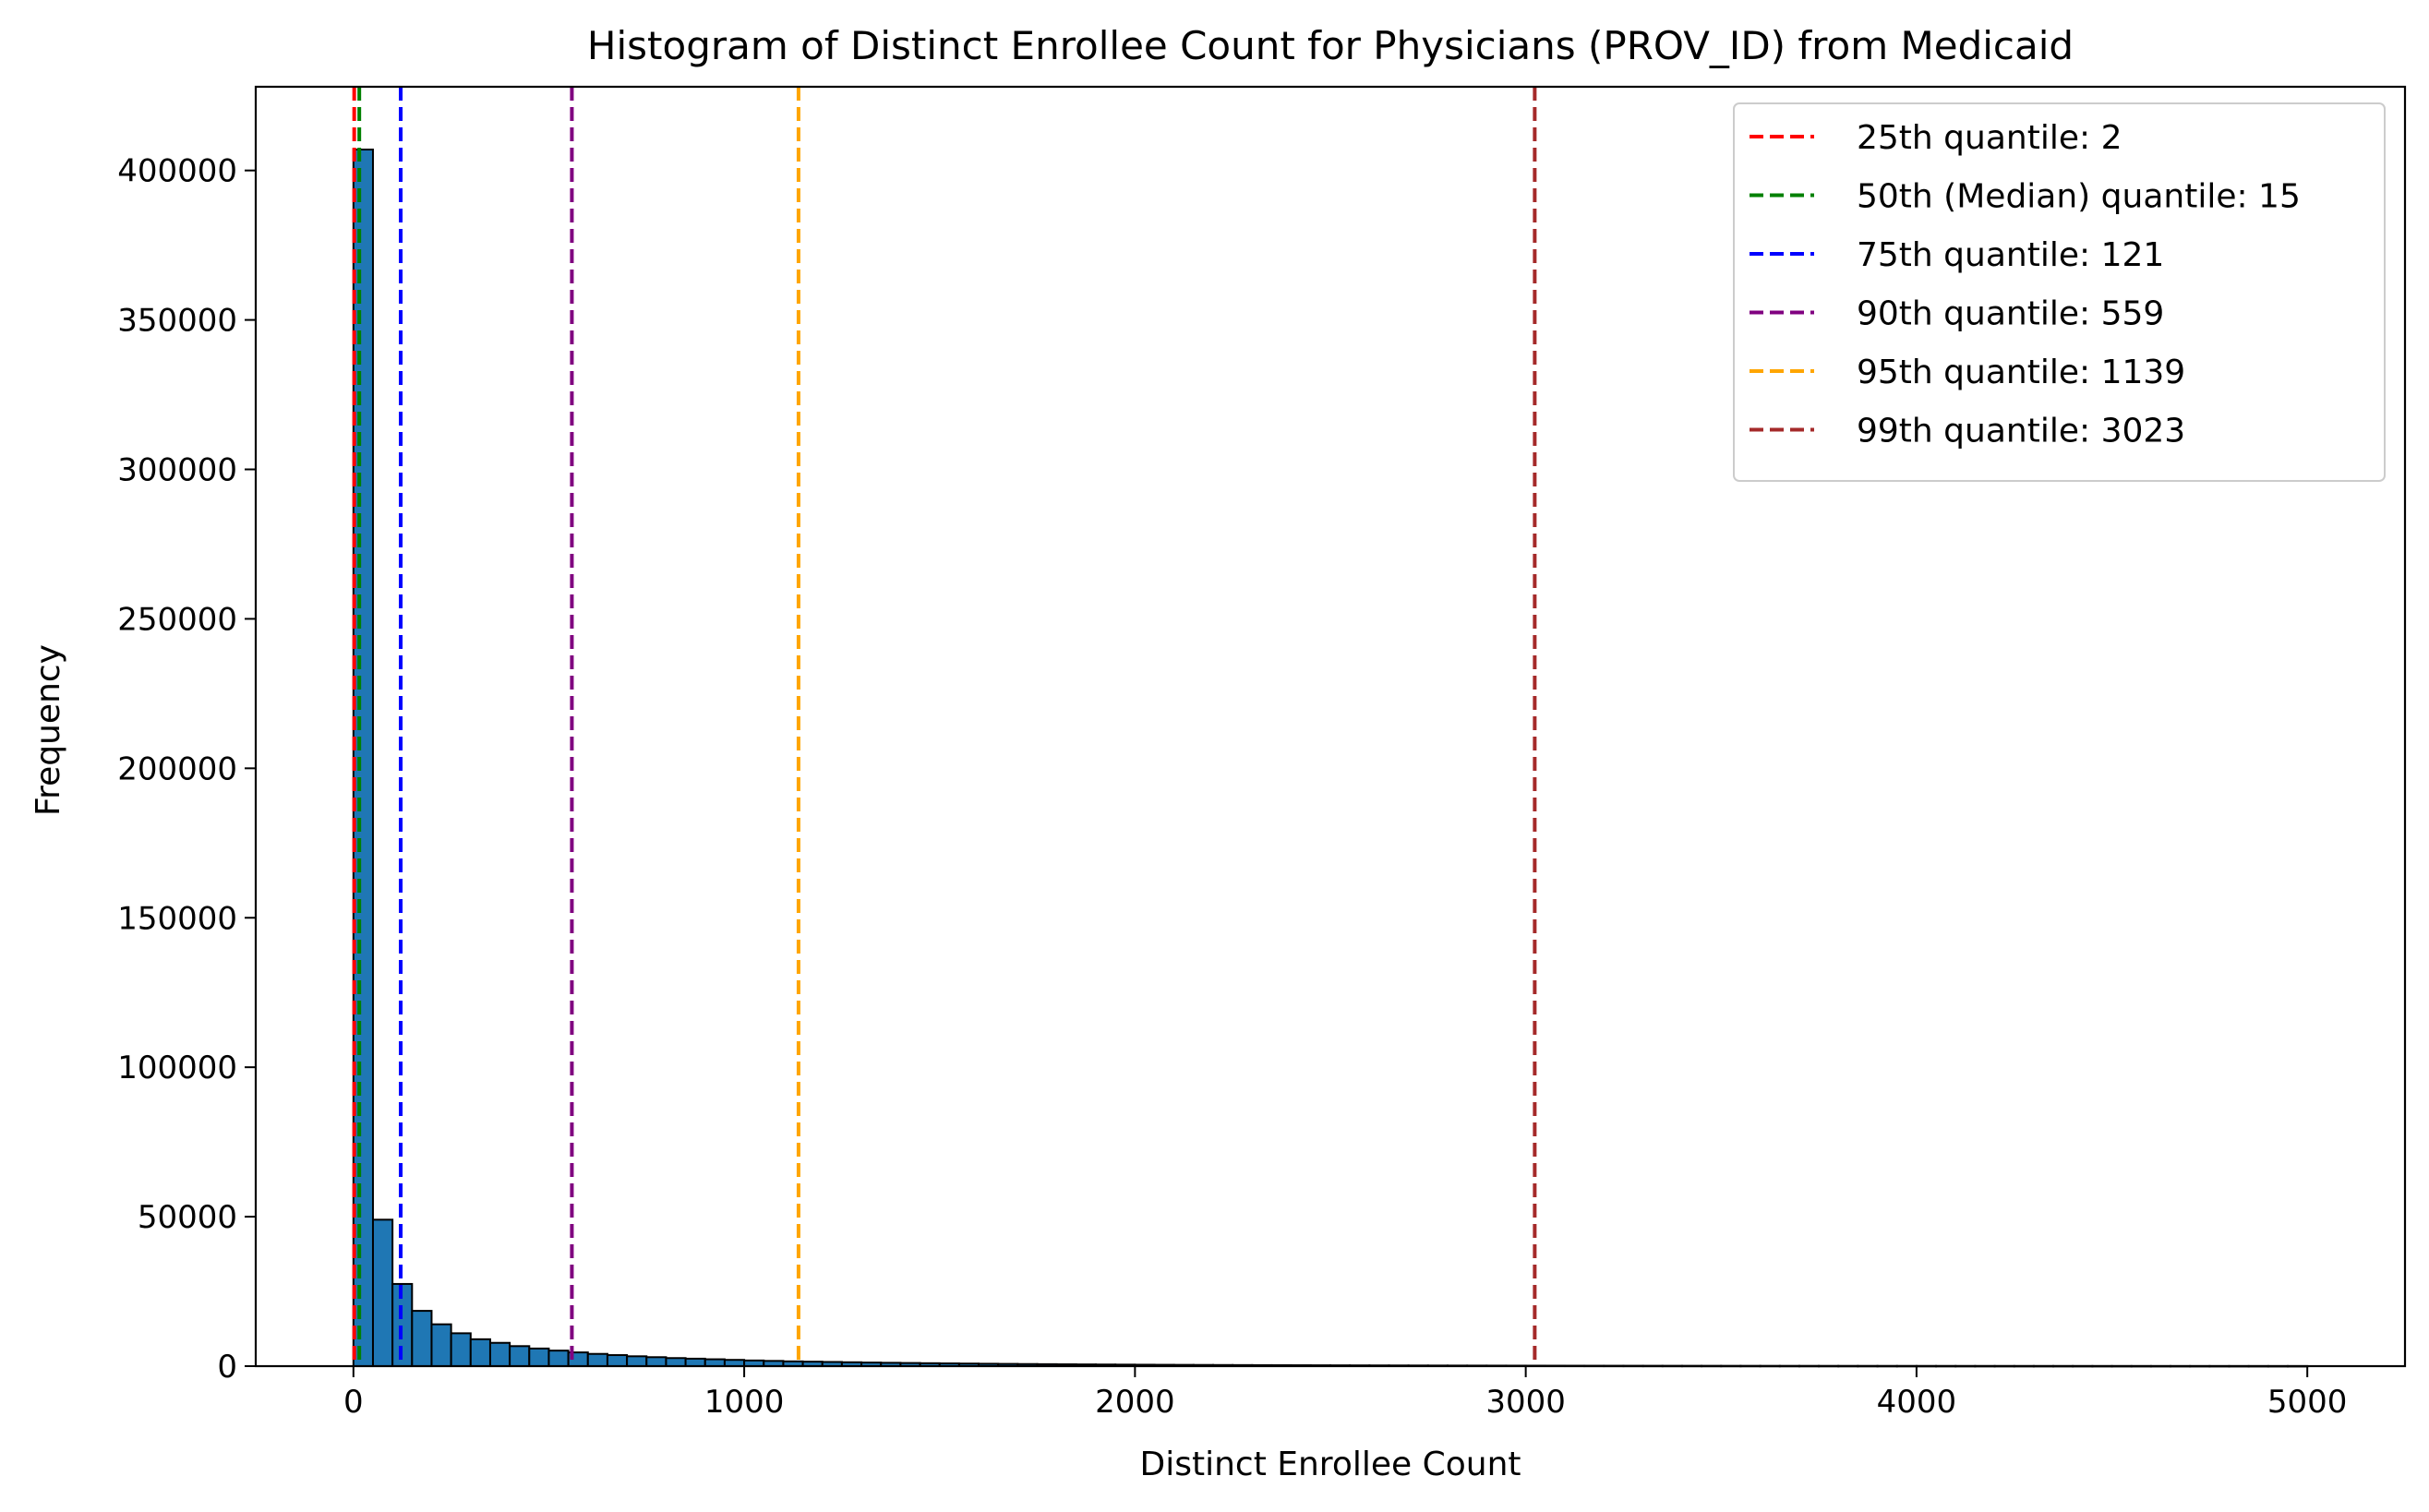  What do you see at coordinates (177, 171) in the screenshot?
I see `y-tick-label: 400000` at bounding box center [177, 171].